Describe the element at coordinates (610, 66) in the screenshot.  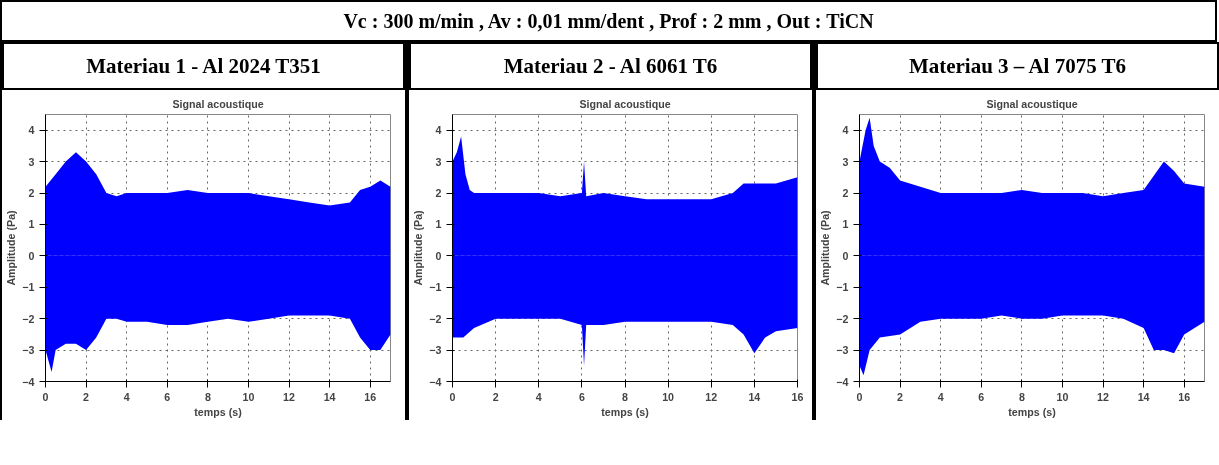
I see `chart-title: Materiau 2 - Al 6061 T6` at that location.